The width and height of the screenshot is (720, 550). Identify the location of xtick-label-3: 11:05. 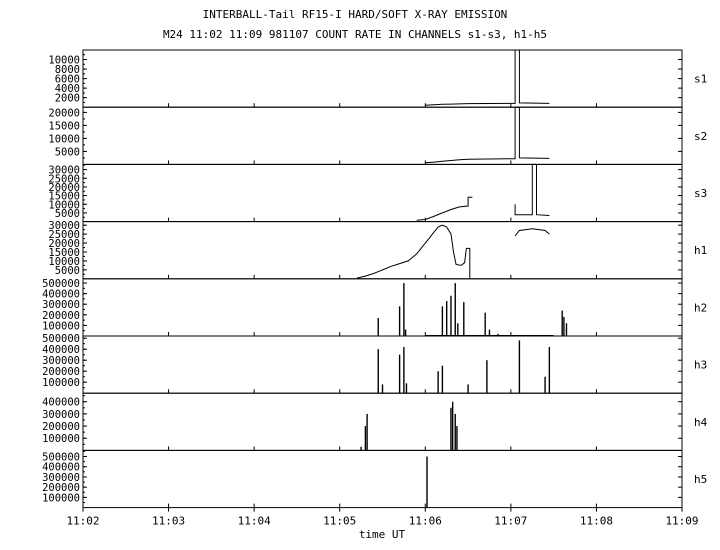
(339, 521).